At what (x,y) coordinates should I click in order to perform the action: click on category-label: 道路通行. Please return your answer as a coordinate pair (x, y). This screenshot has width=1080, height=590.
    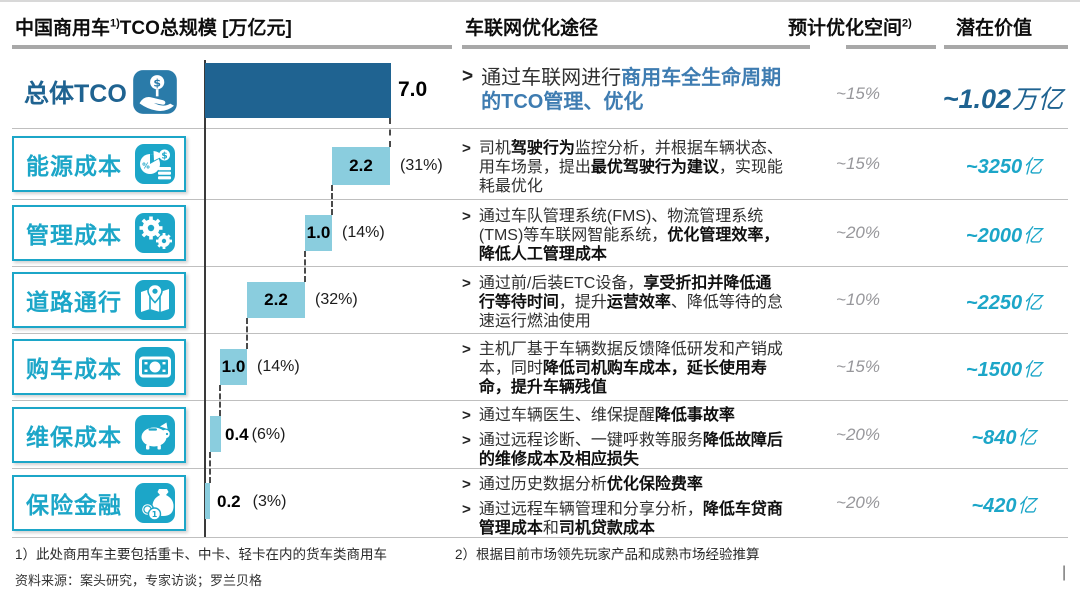
    Looking at the image, I should click on (74, 302).